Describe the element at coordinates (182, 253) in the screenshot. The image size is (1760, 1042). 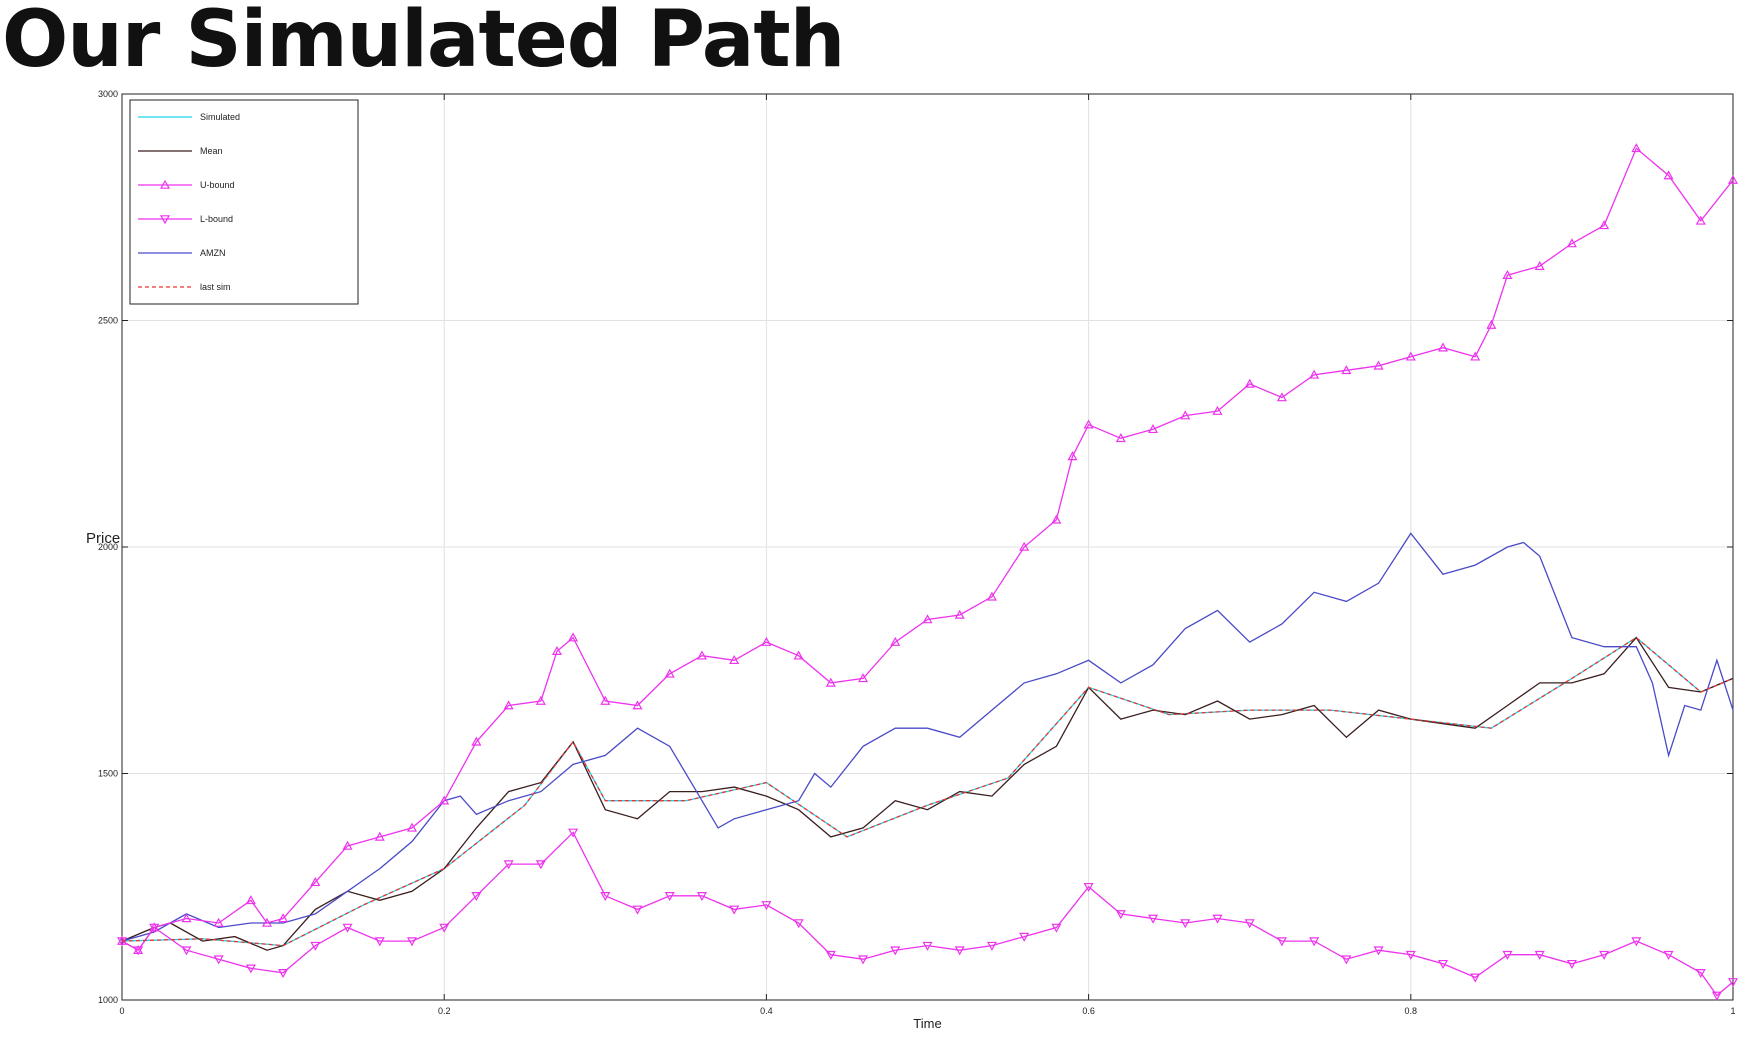
I see `legend-item-amzn: AMZN` at that location.